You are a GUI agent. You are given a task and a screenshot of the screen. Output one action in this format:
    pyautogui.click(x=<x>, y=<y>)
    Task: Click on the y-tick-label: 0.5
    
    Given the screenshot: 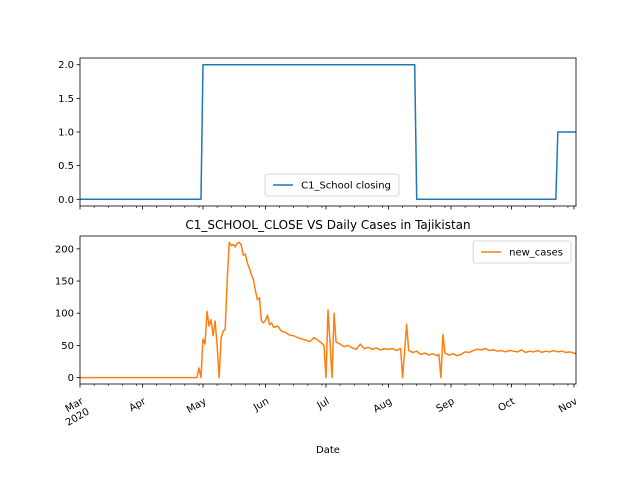 What is the action you would take?
    pyautogui.click(x=66, y=166)
    